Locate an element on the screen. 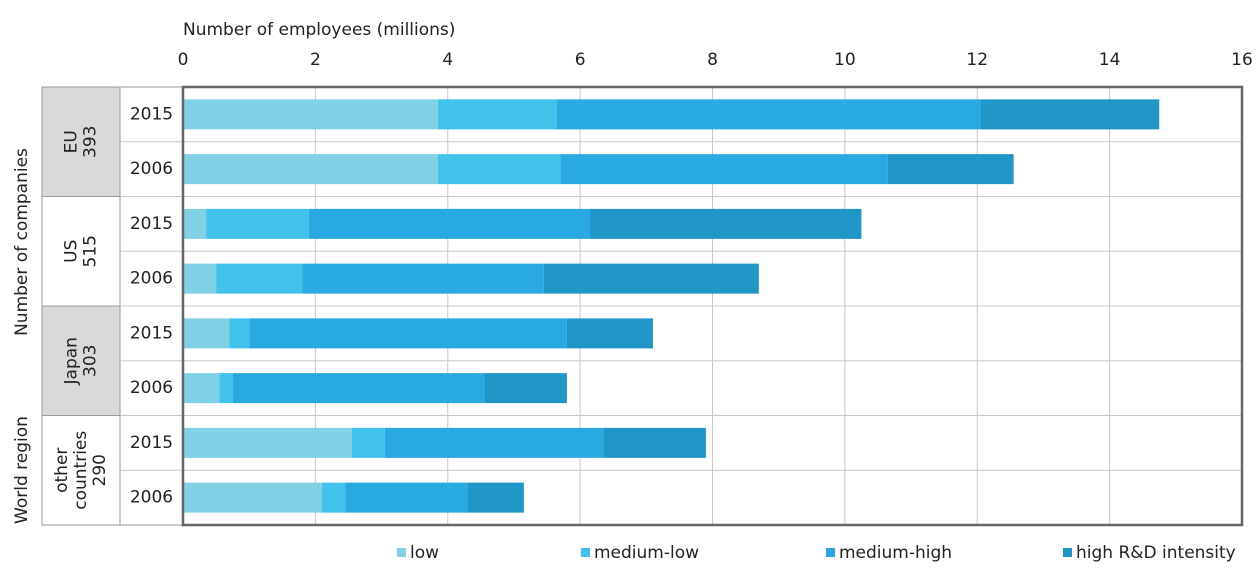 The width and height of the screenshot is (1258, 569). legend-label: low is located at coordinates (424, 553).